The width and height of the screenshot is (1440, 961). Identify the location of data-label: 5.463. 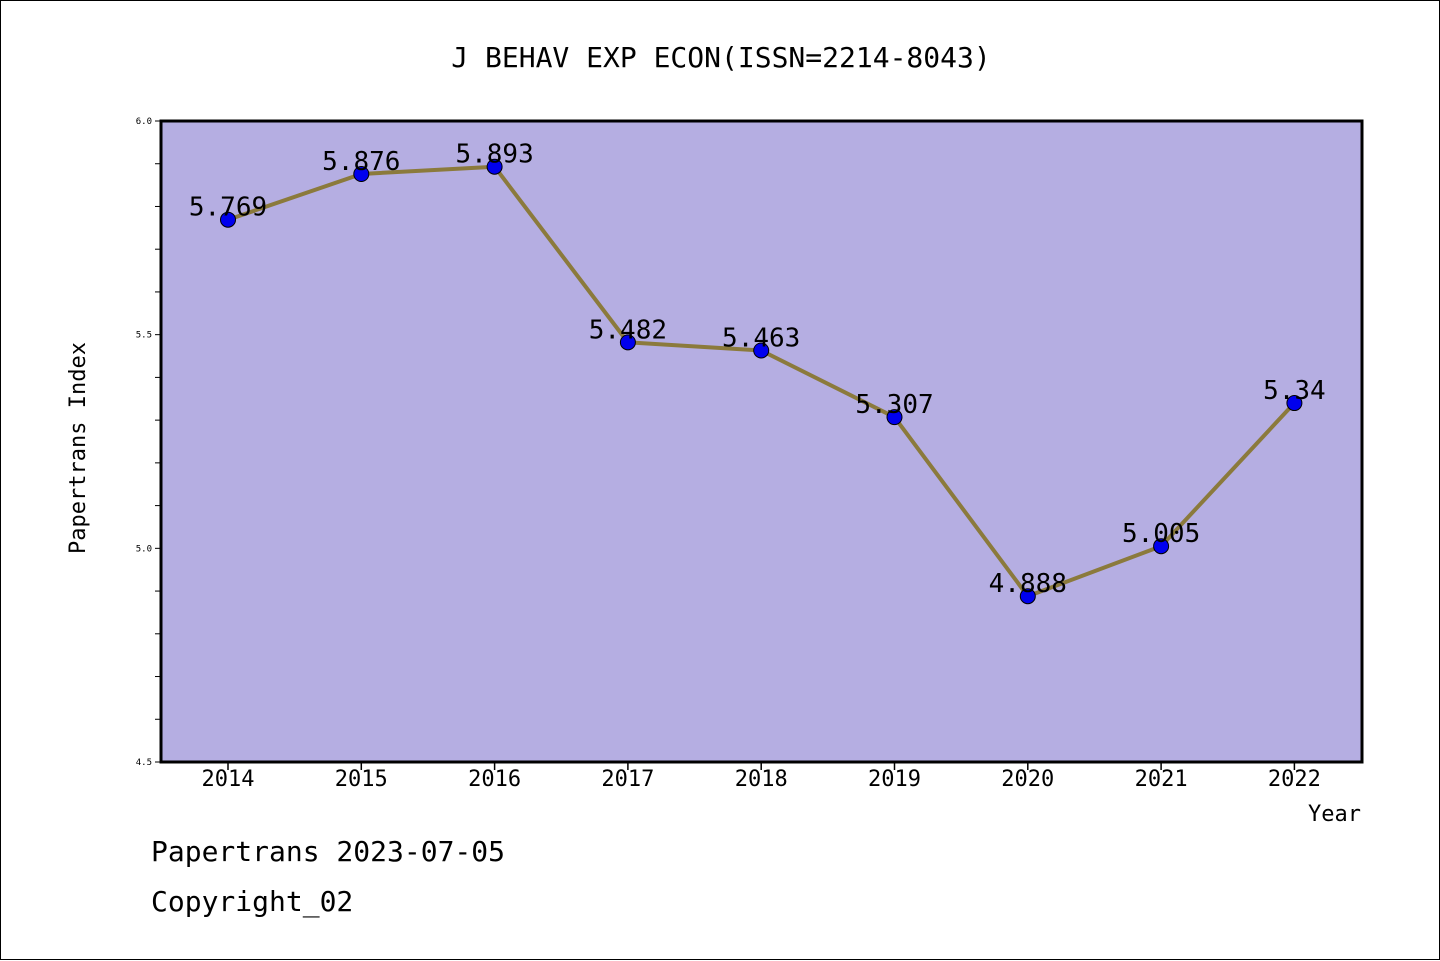
(761, 338).